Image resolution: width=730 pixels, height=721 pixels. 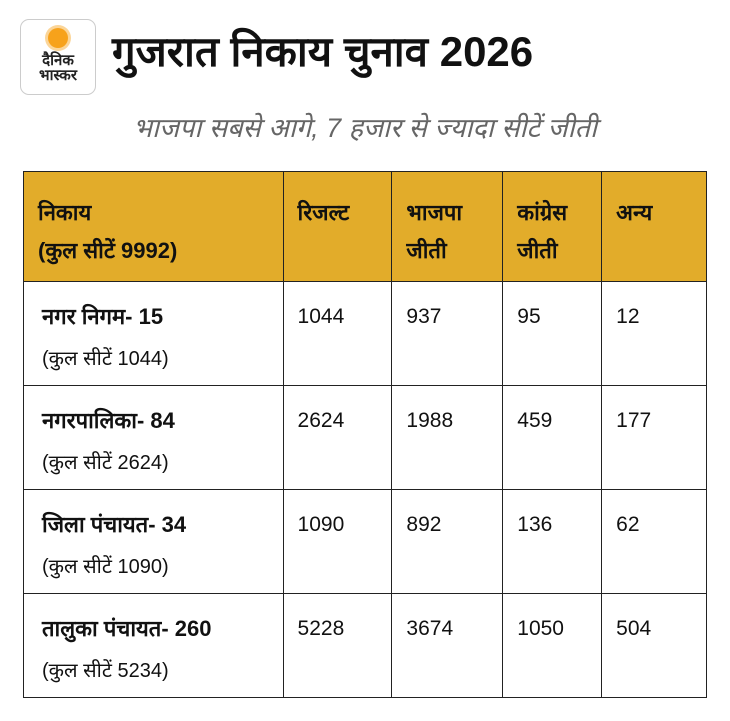 I want to click on nikay-total-seats: (कुल सीटें 2624), so click(x=105, y=463).